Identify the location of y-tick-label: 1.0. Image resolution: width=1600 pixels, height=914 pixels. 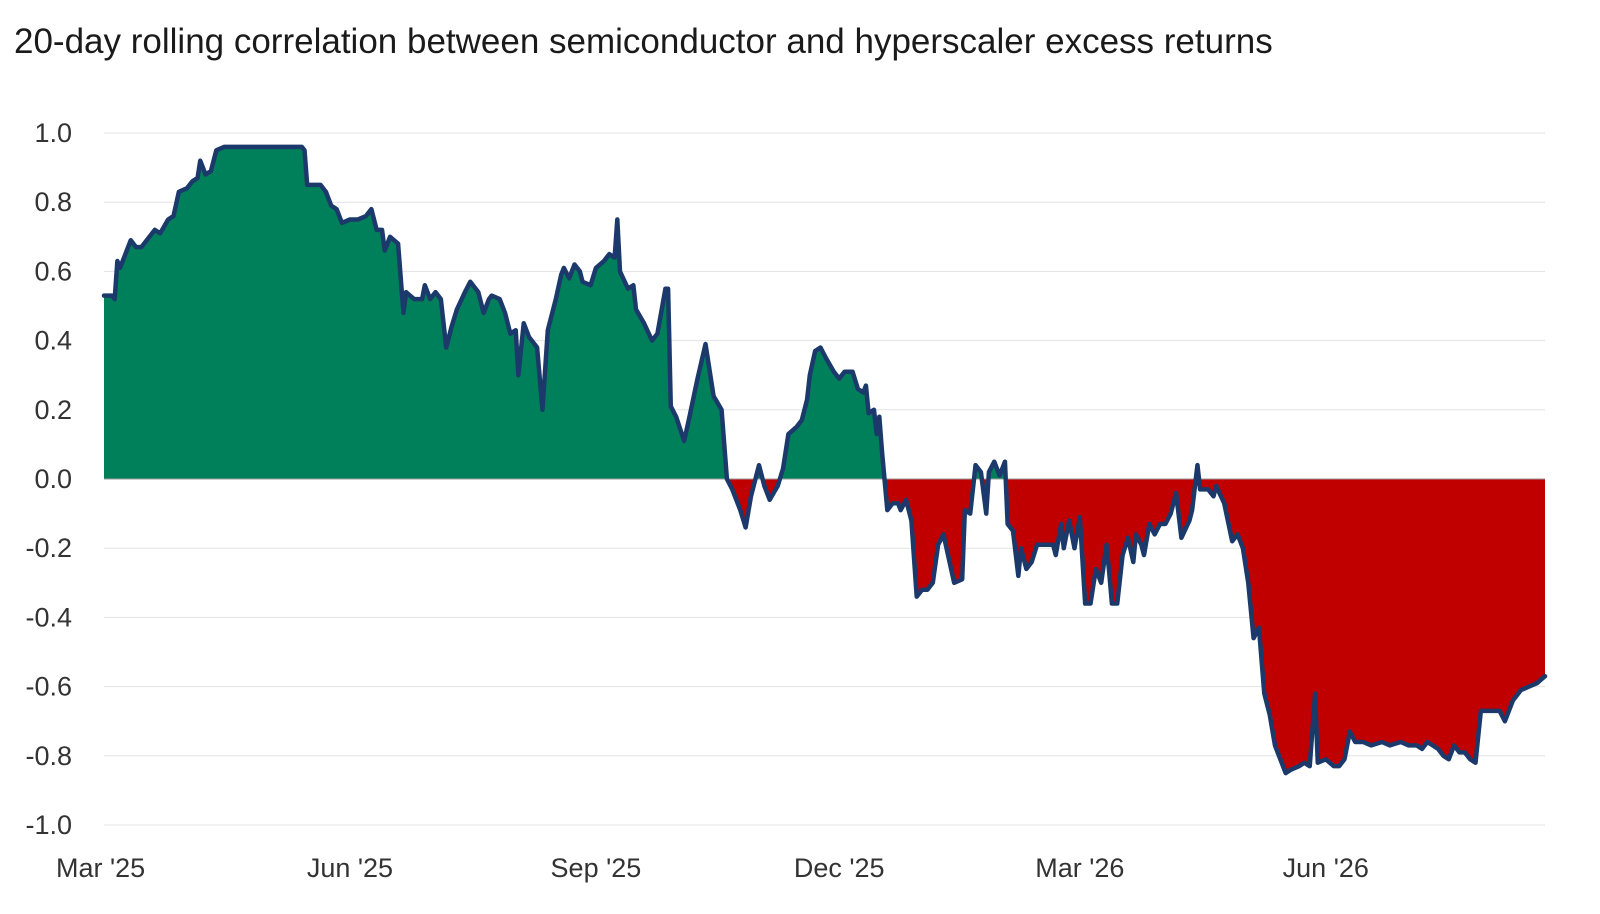
(53, 133).